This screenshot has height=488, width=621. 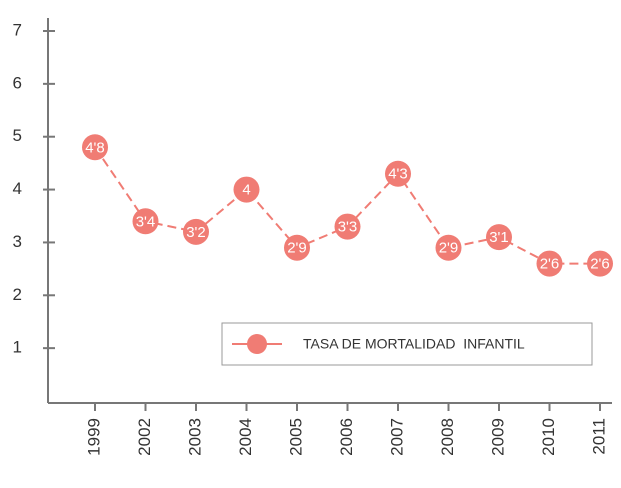 What do you see at coordinates (17, 294) in the screenshot?
I see `y-tick-label: 2` at bounding box center [17, 294].